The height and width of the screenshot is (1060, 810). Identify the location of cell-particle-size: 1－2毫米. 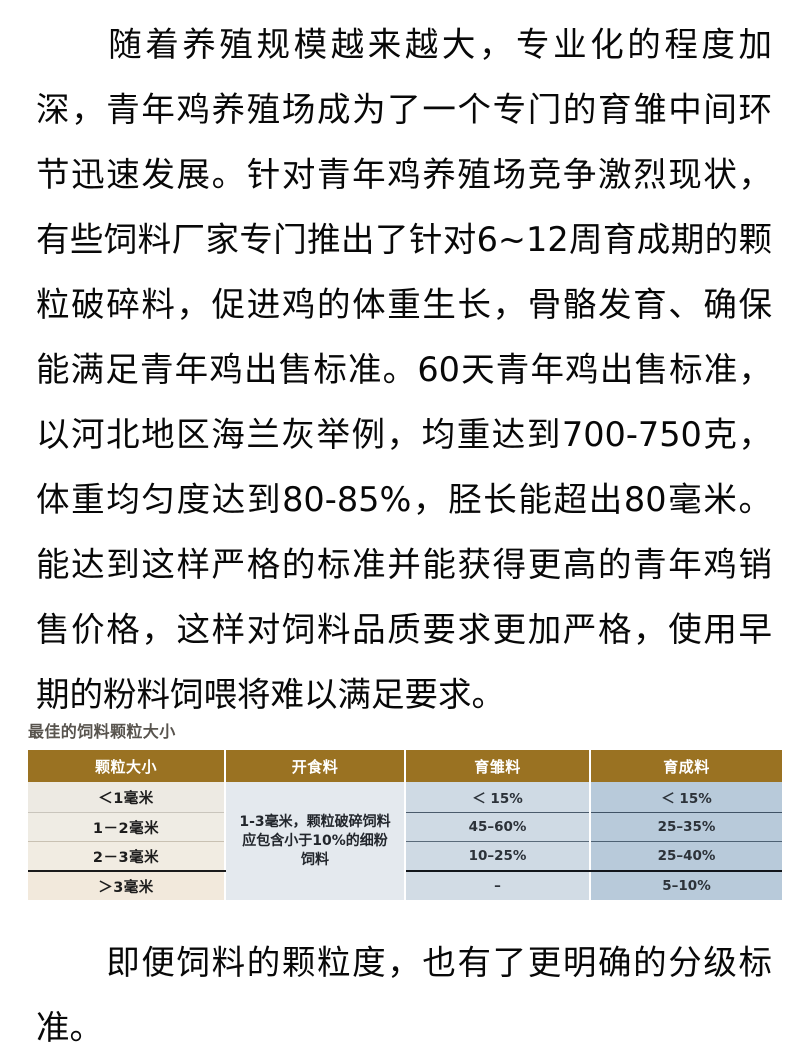
(127, 827).